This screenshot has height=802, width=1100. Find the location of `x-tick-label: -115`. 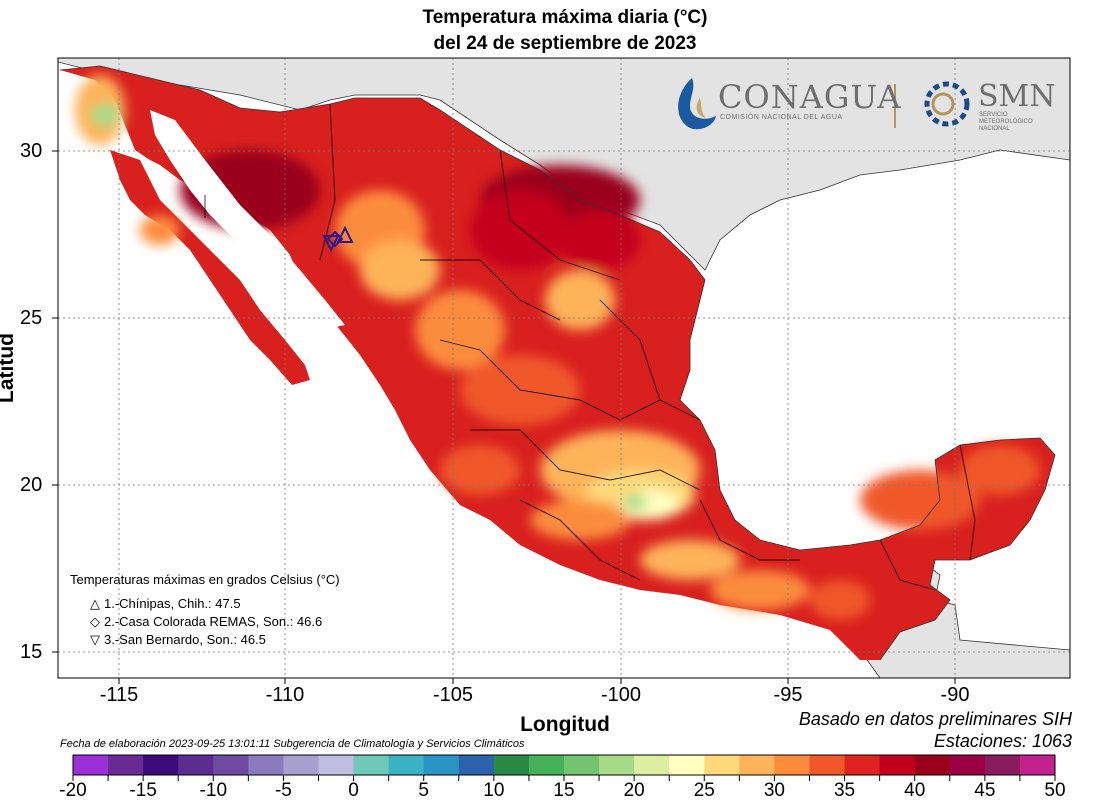

x-tick-label: -115 is located at coordinates (119, 695).